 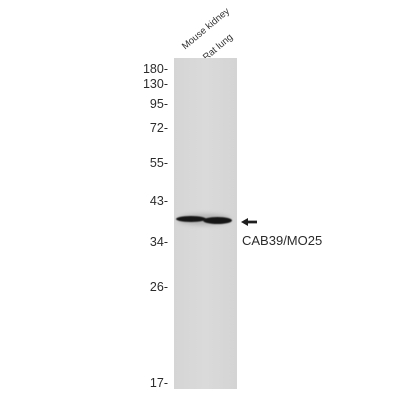 What do you see at coordinates (249, 222) in the screenshot?
I see `arrow-left-icon` at bounding box center [249, 222].